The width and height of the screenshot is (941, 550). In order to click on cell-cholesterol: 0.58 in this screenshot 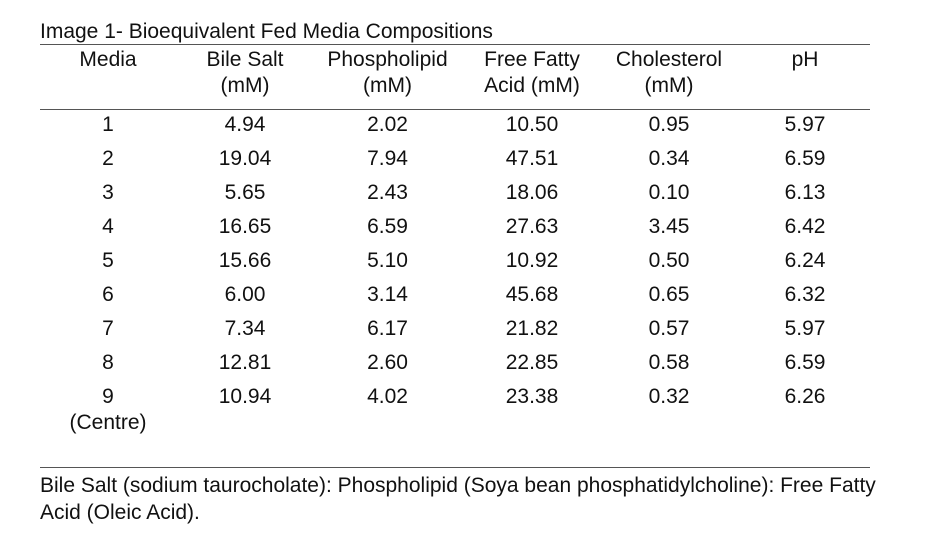, I will do `click(669, 362)`.